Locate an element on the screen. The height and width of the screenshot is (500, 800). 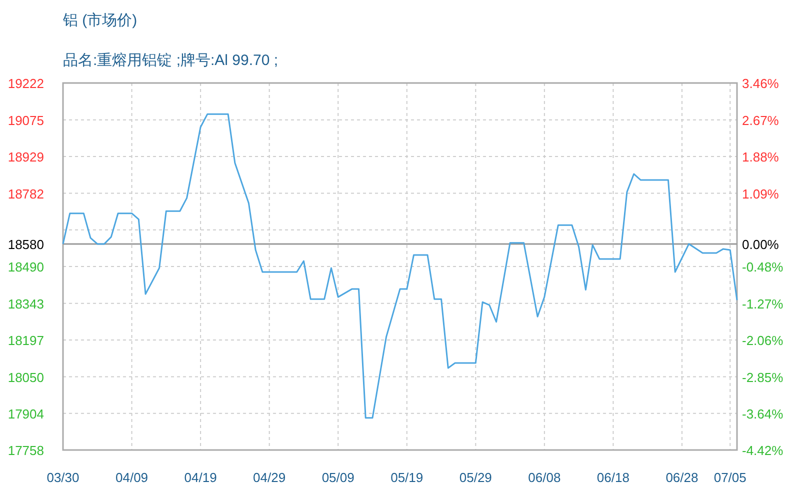
x-tick-label: 04/09 is located at coordinates (132, 477).